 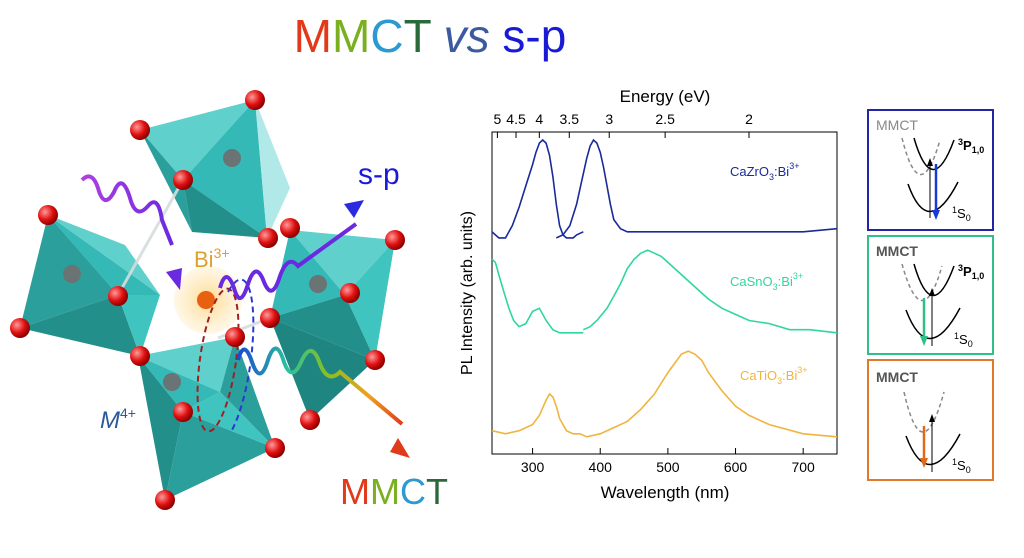 What do you see at coordinates (212, 258) in the screenshot?
I see `bi-label: Bi3+` at bounding box center [212, 258].